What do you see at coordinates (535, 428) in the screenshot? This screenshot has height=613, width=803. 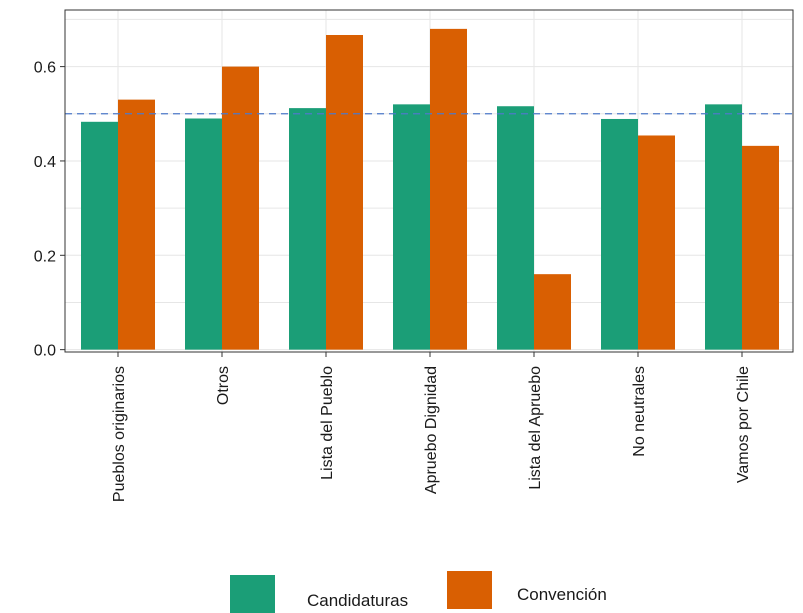 I see `x-tick-label: Lista del Apruebo` at bounding box center [535, 428].